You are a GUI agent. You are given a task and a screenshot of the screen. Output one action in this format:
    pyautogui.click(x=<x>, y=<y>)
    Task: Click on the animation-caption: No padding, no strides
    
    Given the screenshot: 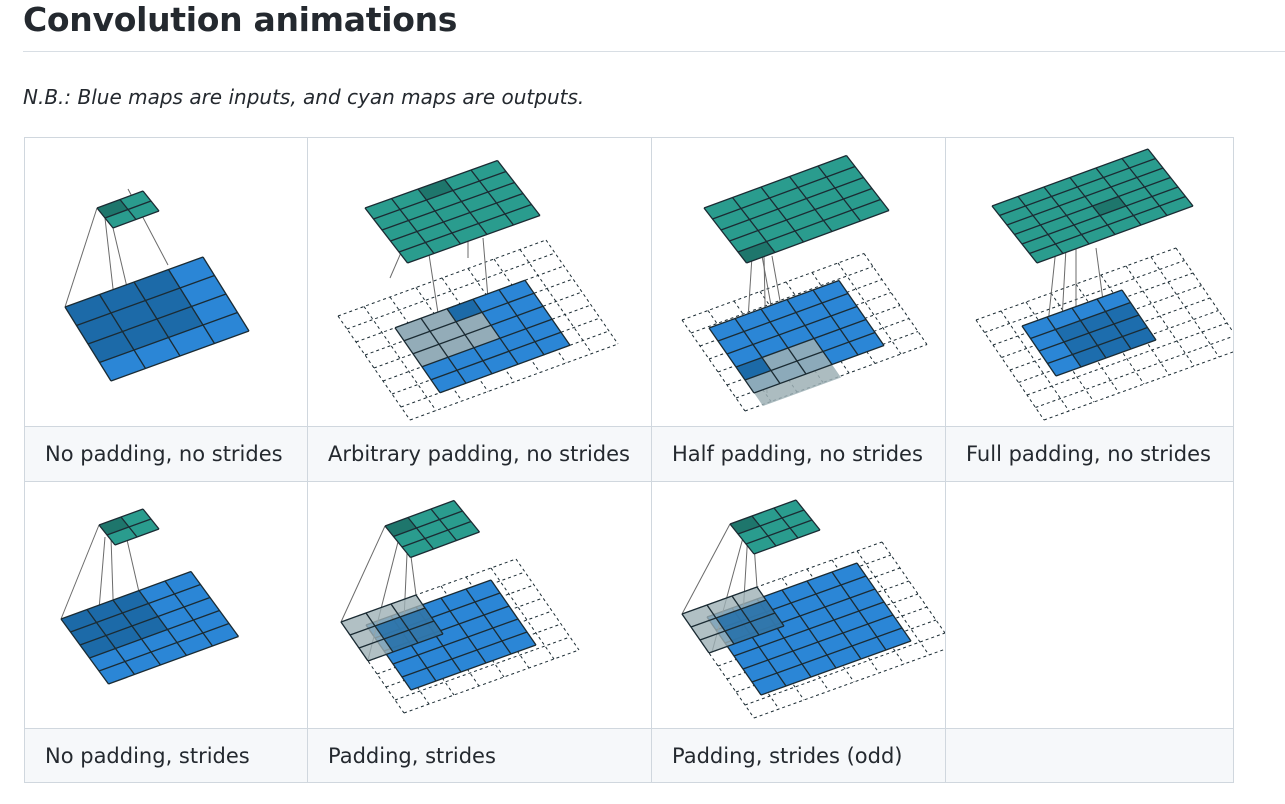 What is the action you would take?
    pyautogui.click(x=166, y=454)
    